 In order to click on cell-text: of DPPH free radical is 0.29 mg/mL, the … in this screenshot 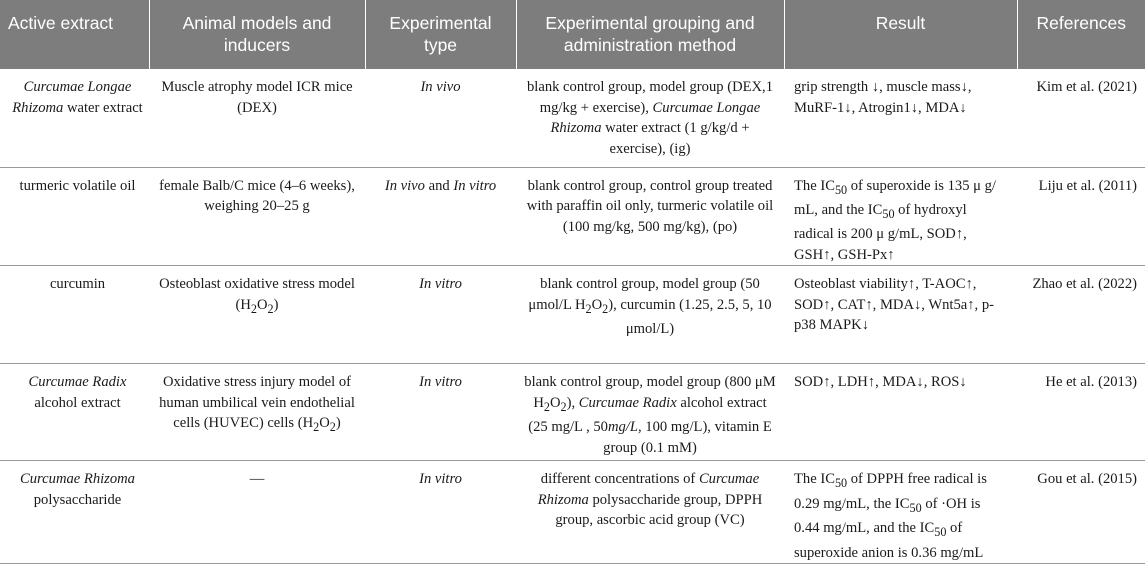, I will do `click(890, 491)`.